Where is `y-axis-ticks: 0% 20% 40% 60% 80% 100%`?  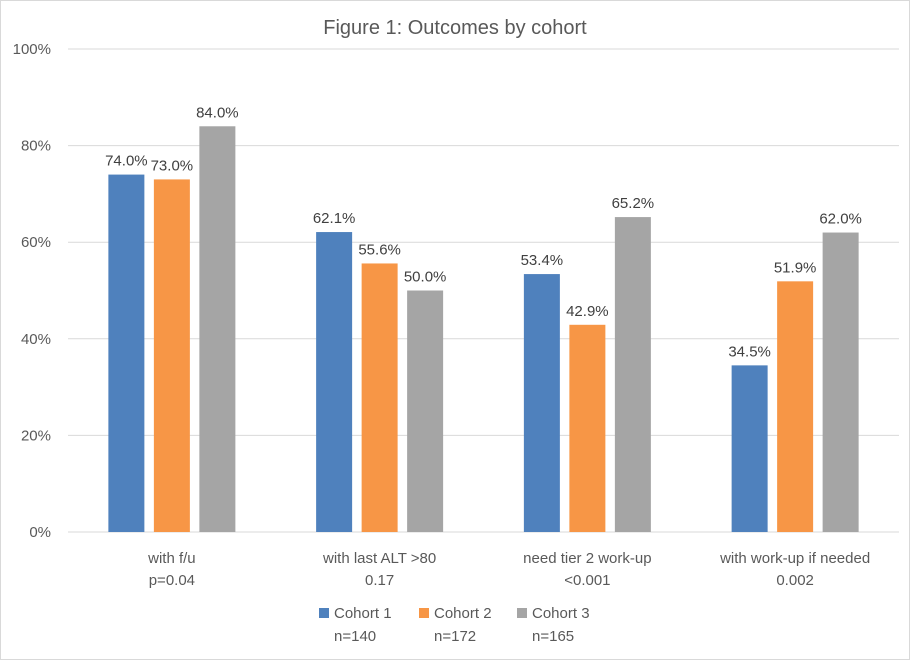
y-axis-ticks: 0% 20% 40% 60% 80% 100% is located at coordinates (32, 291).